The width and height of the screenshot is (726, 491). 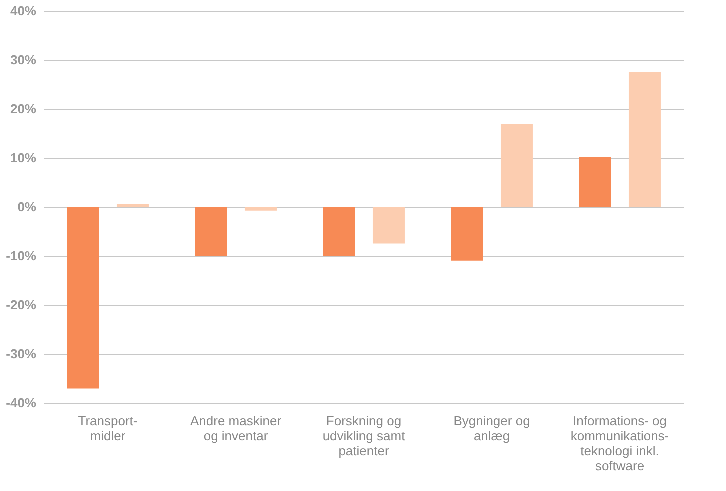 I want to click on y-tick-label: -30%, so click(x=21, y=354).